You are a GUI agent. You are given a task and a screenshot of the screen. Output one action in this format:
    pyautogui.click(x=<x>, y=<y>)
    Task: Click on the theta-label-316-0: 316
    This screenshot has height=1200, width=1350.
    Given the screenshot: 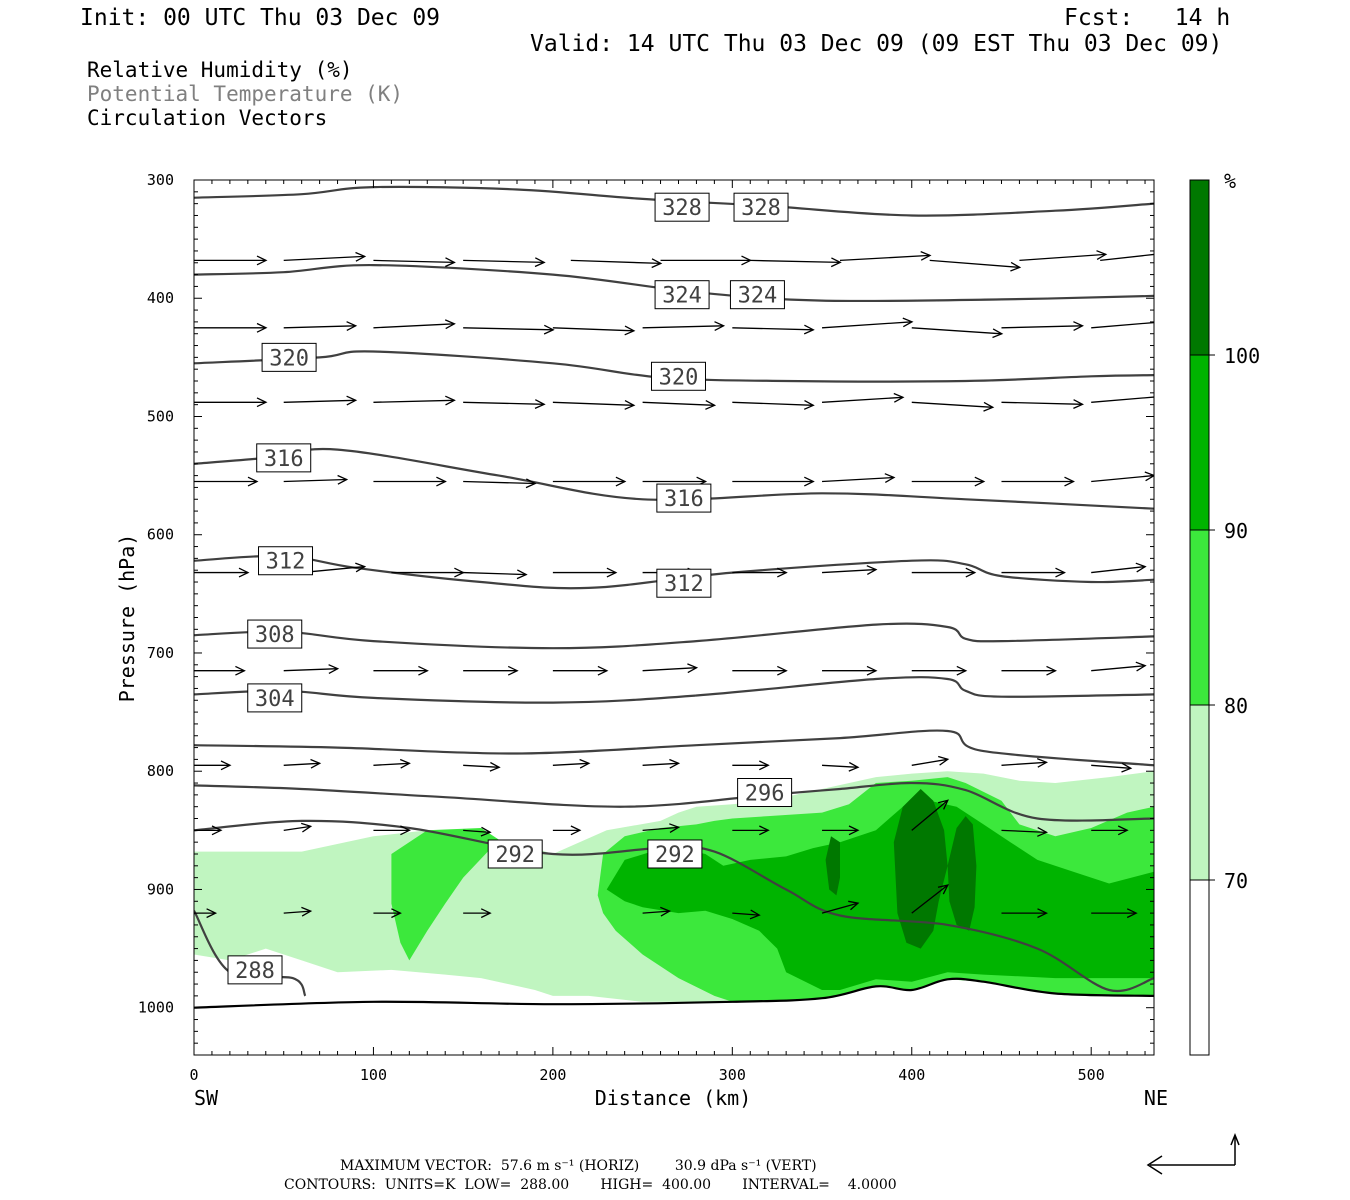 What is the action you would take?
    pyautogui.click(x=284, y=458)
    